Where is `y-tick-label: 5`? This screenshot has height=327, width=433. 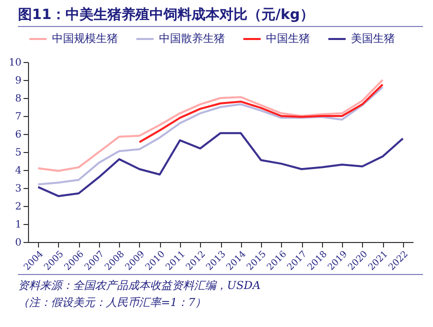 y-tick-label: 5 is located at coordinates (18, 153).